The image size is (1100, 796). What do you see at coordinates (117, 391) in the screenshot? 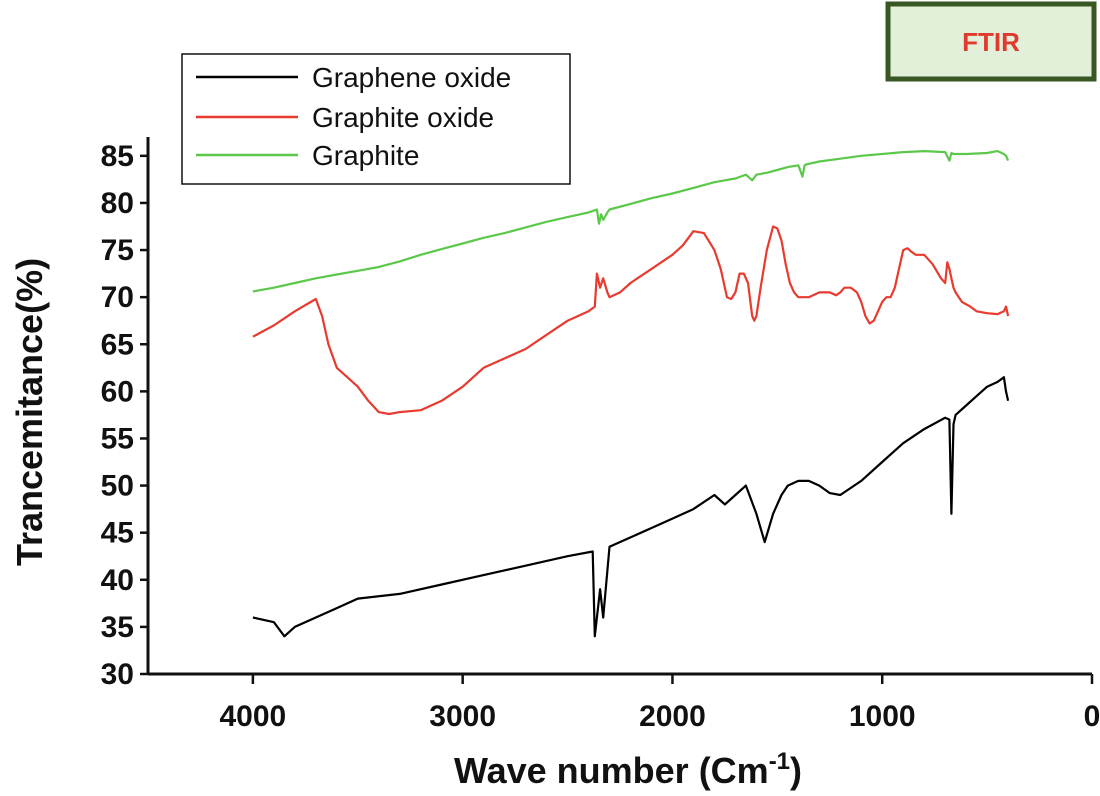
I see `y-tick-label: 60` at bounding box center [117, 391].